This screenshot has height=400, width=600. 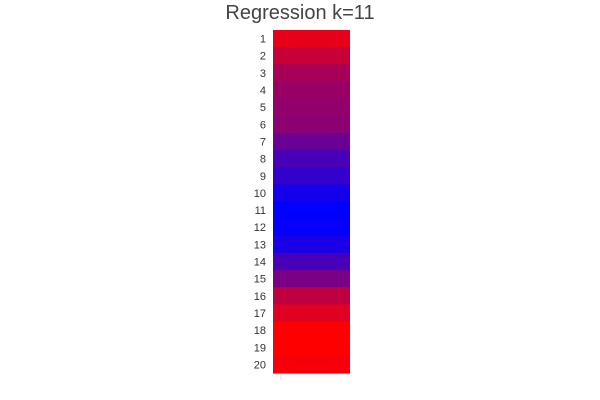 What do you see at coordinates (263, 108) in the screenshot?
I see `row-tick-label-5: 5` at bounding box center [263, 108].